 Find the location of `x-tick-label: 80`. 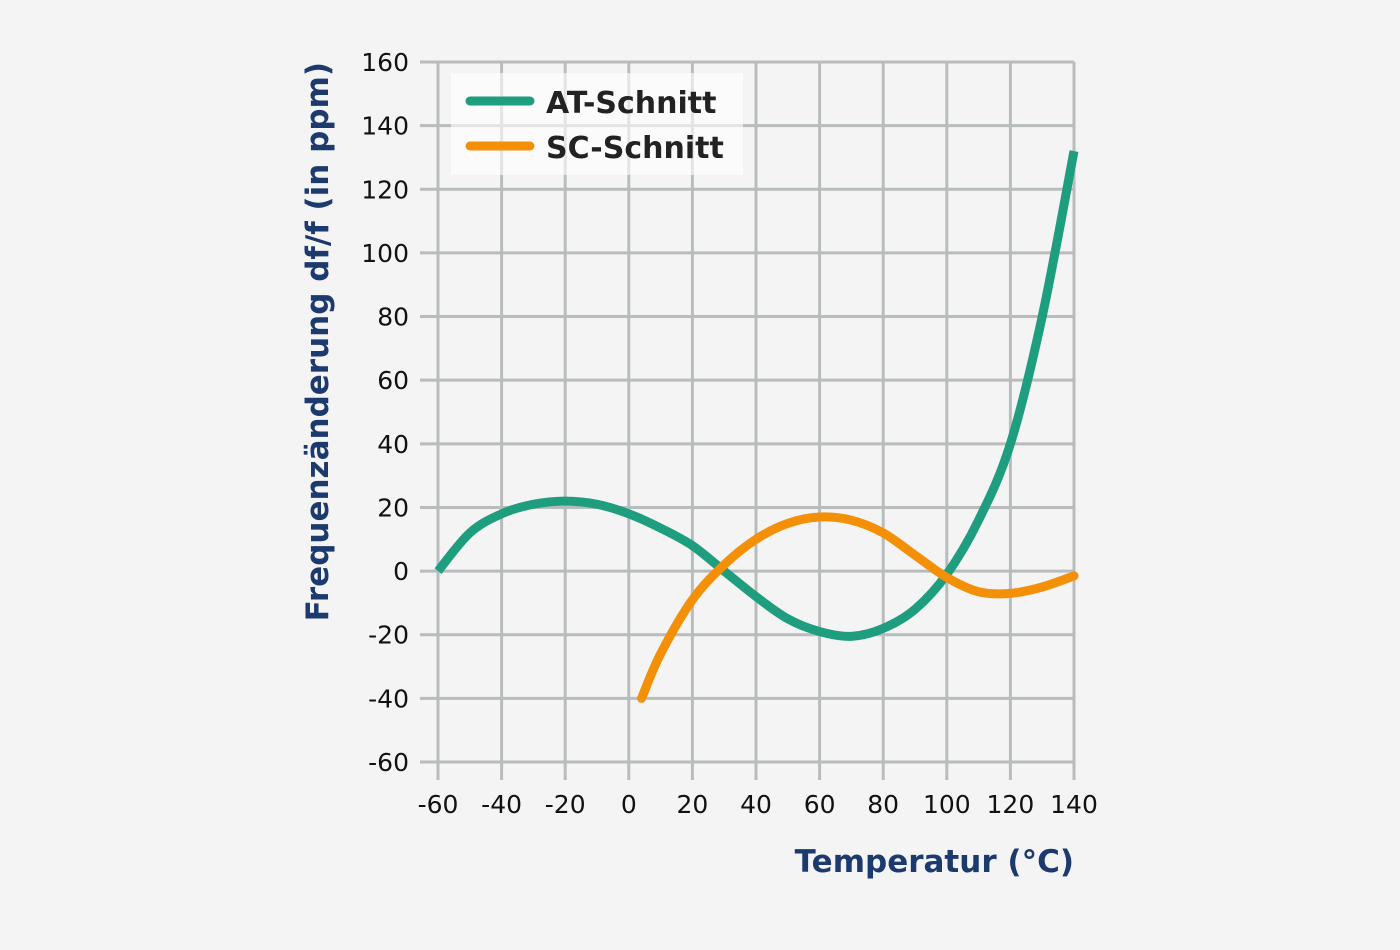

x-tick-label: 80 is located at coordinates (883, 804).